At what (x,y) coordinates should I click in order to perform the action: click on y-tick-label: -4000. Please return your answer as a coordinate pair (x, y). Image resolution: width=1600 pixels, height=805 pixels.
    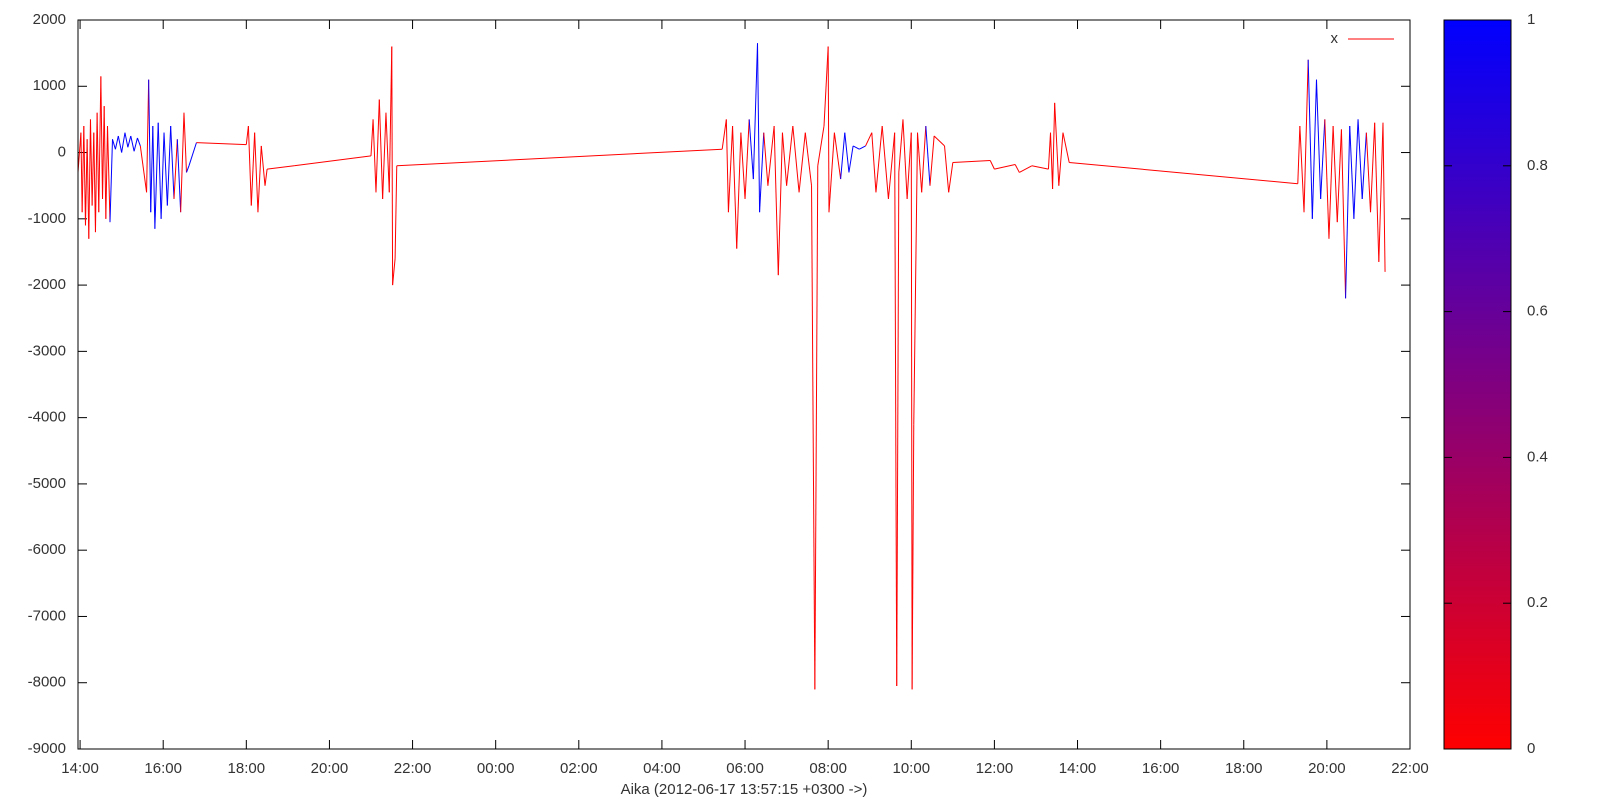
    Looking at the image, I should click on (47, 417).